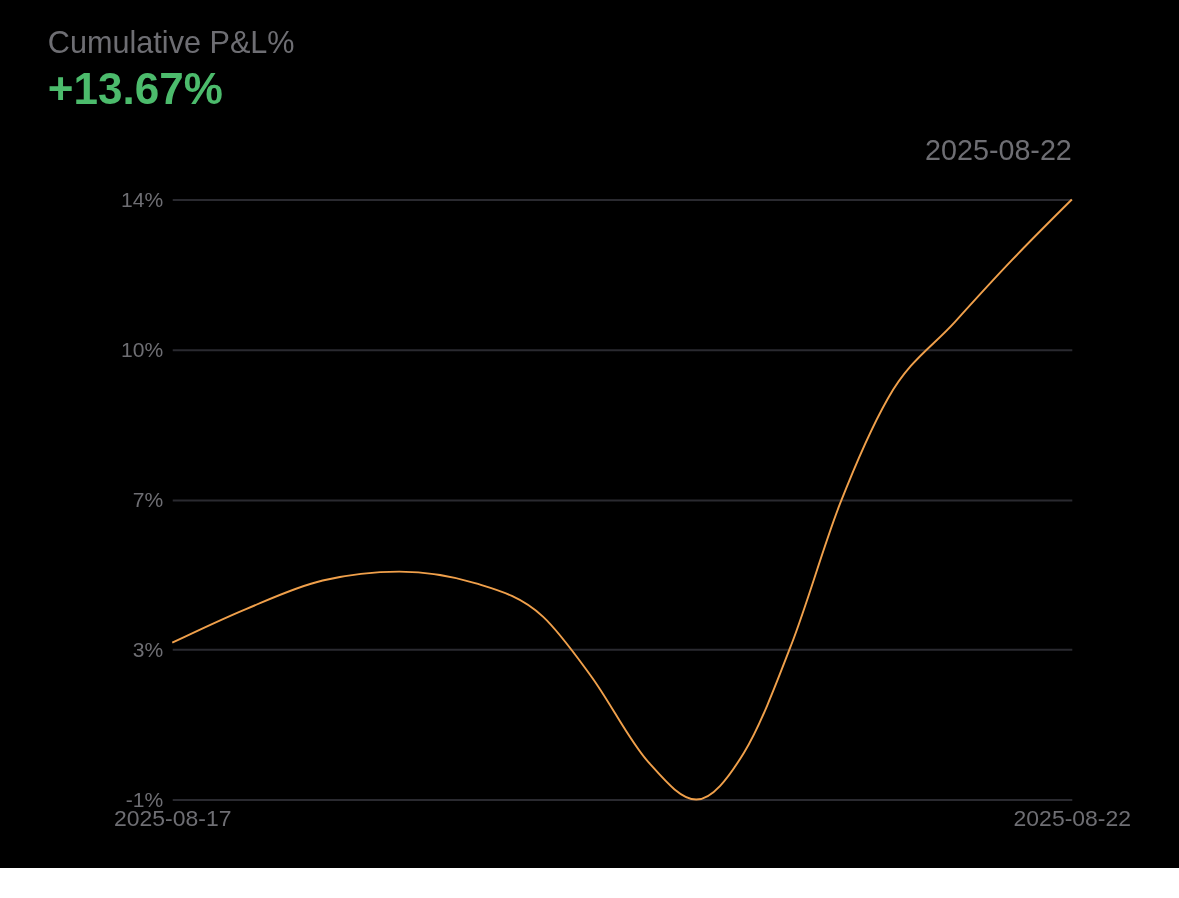  I want to click on y-tick-label: 7%, so click(148, 499).